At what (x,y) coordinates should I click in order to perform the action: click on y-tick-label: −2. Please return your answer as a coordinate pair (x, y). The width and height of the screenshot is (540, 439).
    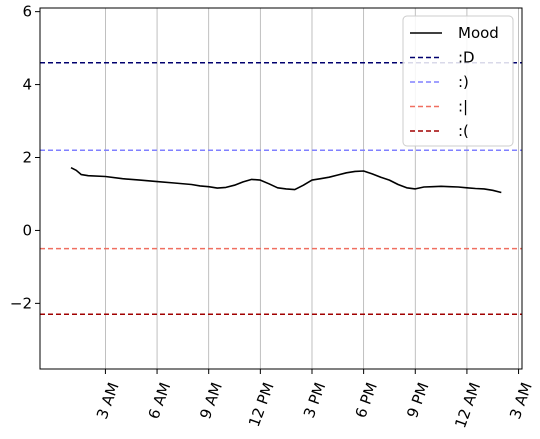
    Looking at the image, I should click on (21, 303).